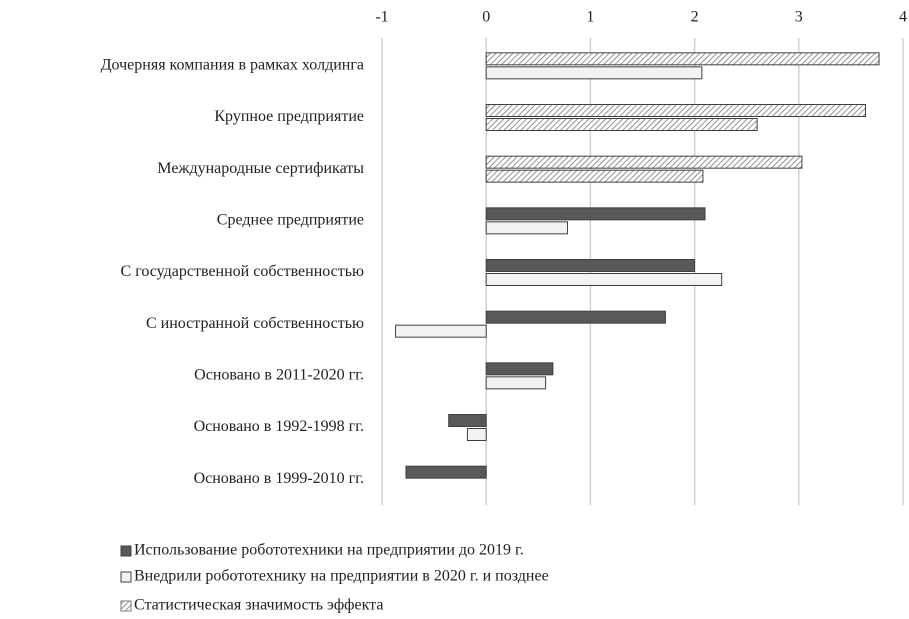  What do you see at coordinates (255, 323) in the screenshot?
I see `y-tick-label: С иностранной собственностью` at bounding box center [255, 323].